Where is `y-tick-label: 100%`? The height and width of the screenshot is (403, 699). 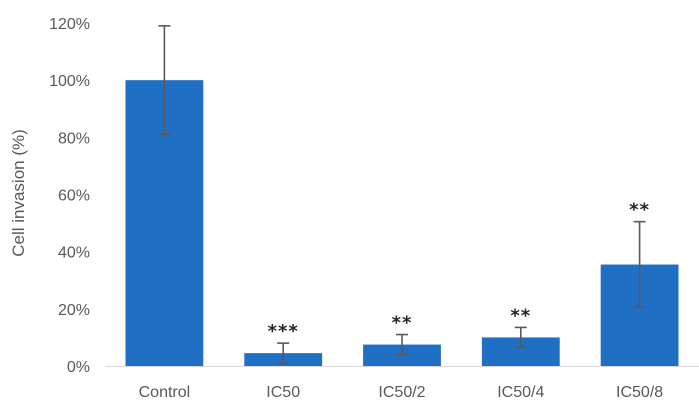 y-tick-label: 100% is located at coordinates (69, 81).